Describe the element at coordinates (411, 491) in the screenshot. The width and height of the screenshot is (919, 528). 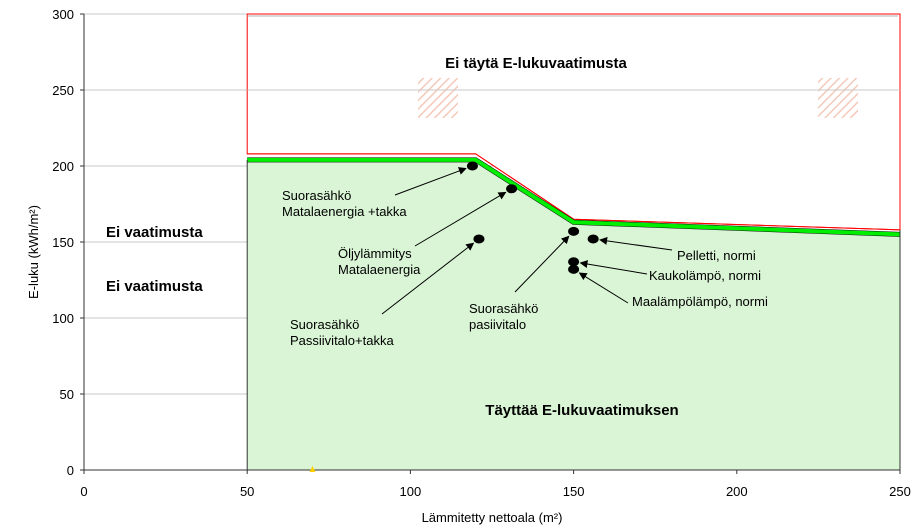
I see `x-tick-label-100: 100` at that location.